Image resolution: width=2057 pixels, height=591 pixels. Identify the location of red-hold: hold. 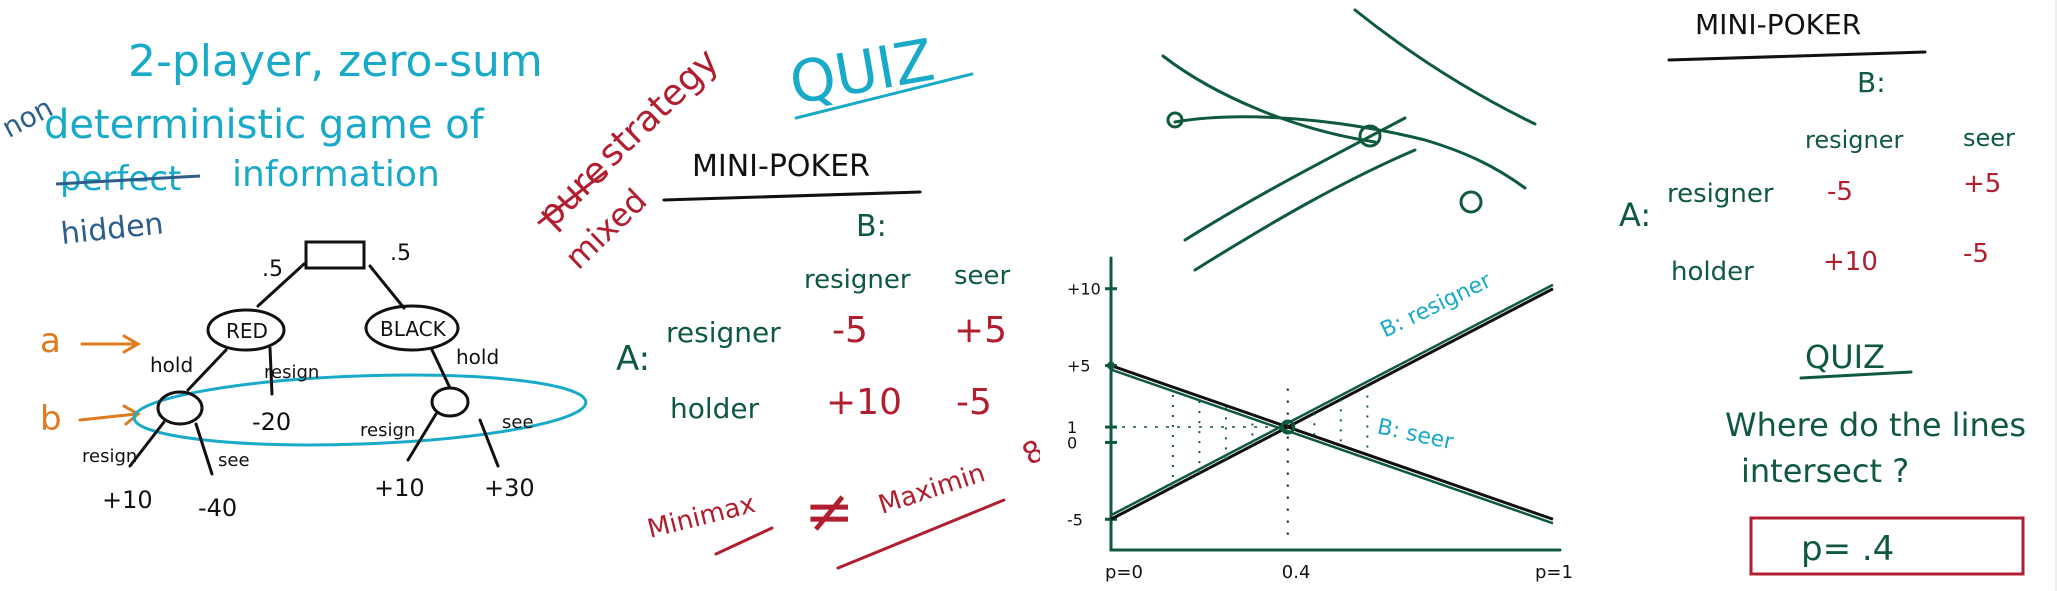
(171, 365).